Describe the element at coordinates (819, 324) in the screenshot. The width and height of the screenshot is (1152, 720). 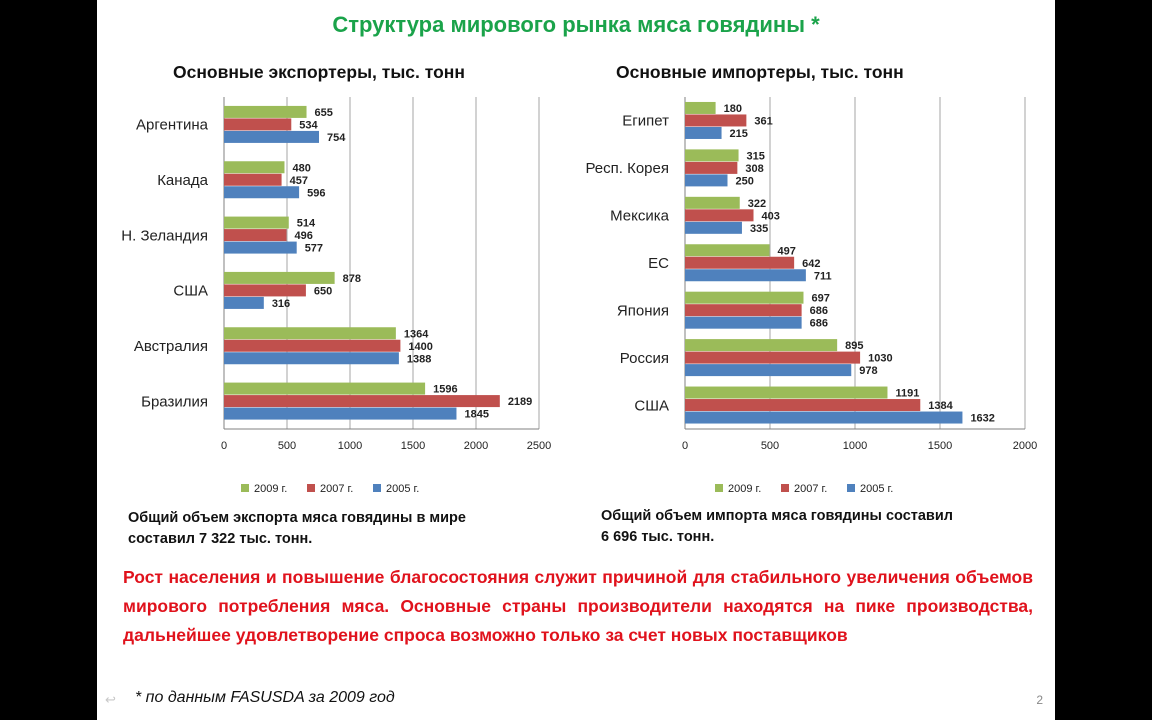
I see `data-label: 686` at that location.